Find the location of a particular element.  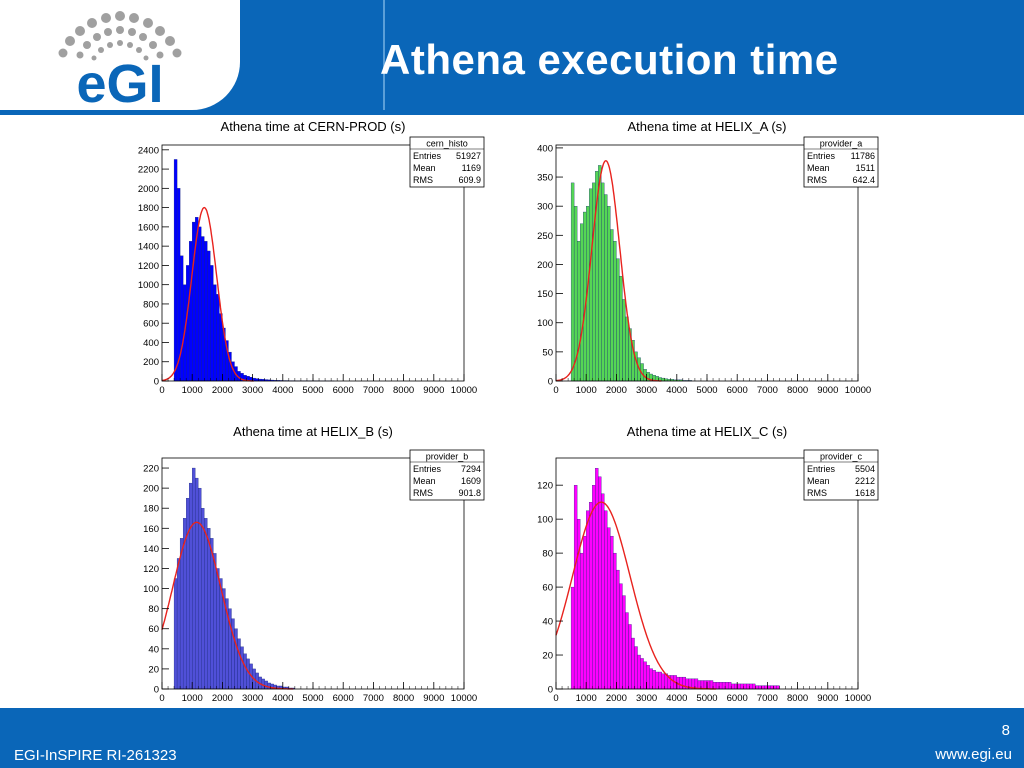

x-tick-label: 5000 is located at coordinates (312, 390).